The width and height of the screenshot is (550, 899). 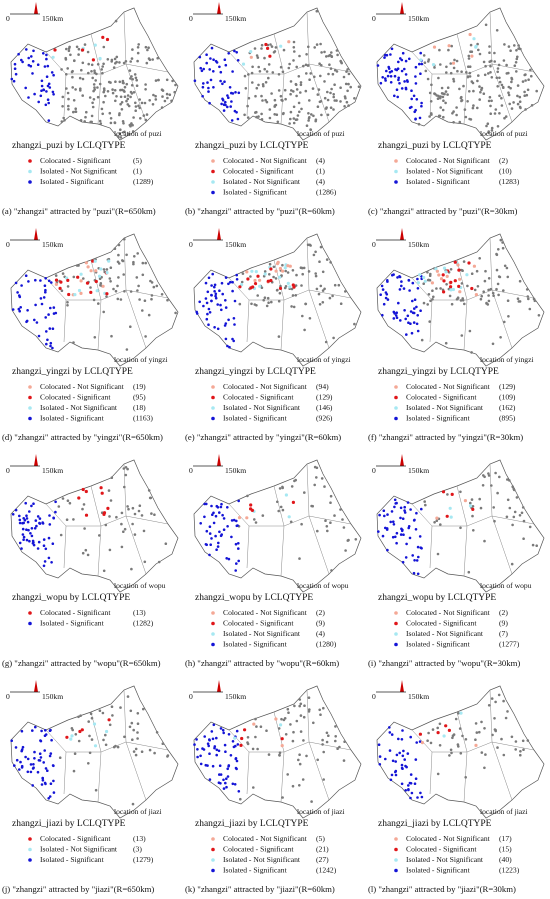 I want to click on scale-end: 150km, so click(x=235, y=18).